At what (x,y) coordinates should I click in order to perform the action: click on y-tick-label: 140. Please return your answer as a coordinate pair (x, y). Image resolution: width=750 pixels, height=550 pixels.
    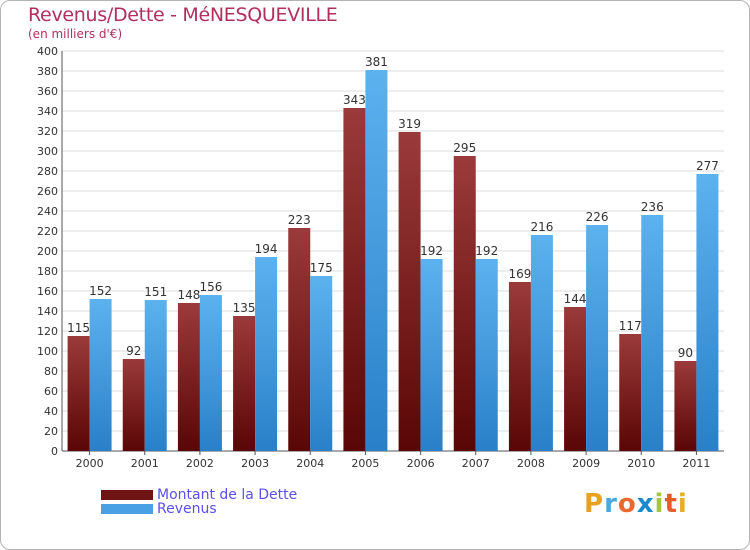
    Looking at the image, I should click on (47, 311).